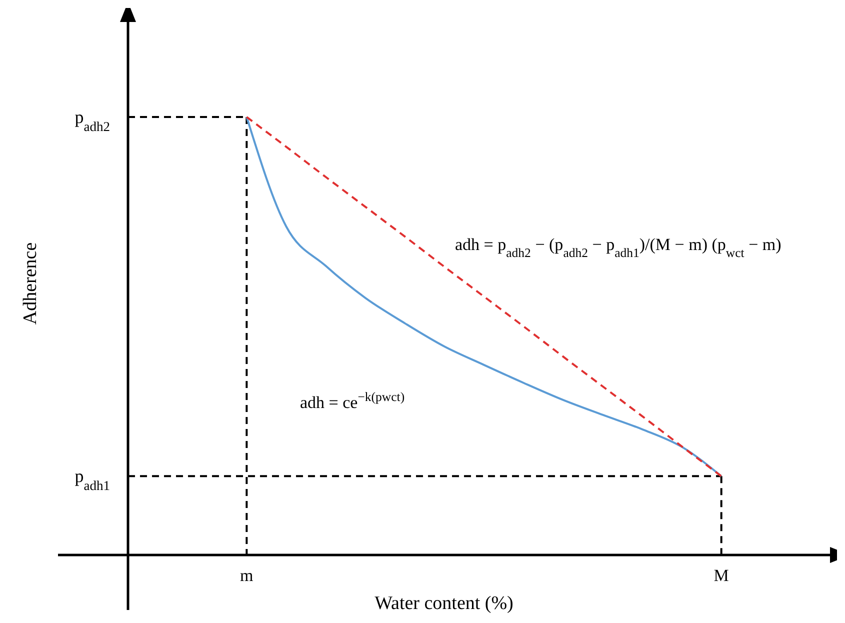 The width and height of the screenshot is (845, 623). Describe the element at coordinates (444, 603) in the screenshot. I see `x-axis-title: Water content (%)` at that location.